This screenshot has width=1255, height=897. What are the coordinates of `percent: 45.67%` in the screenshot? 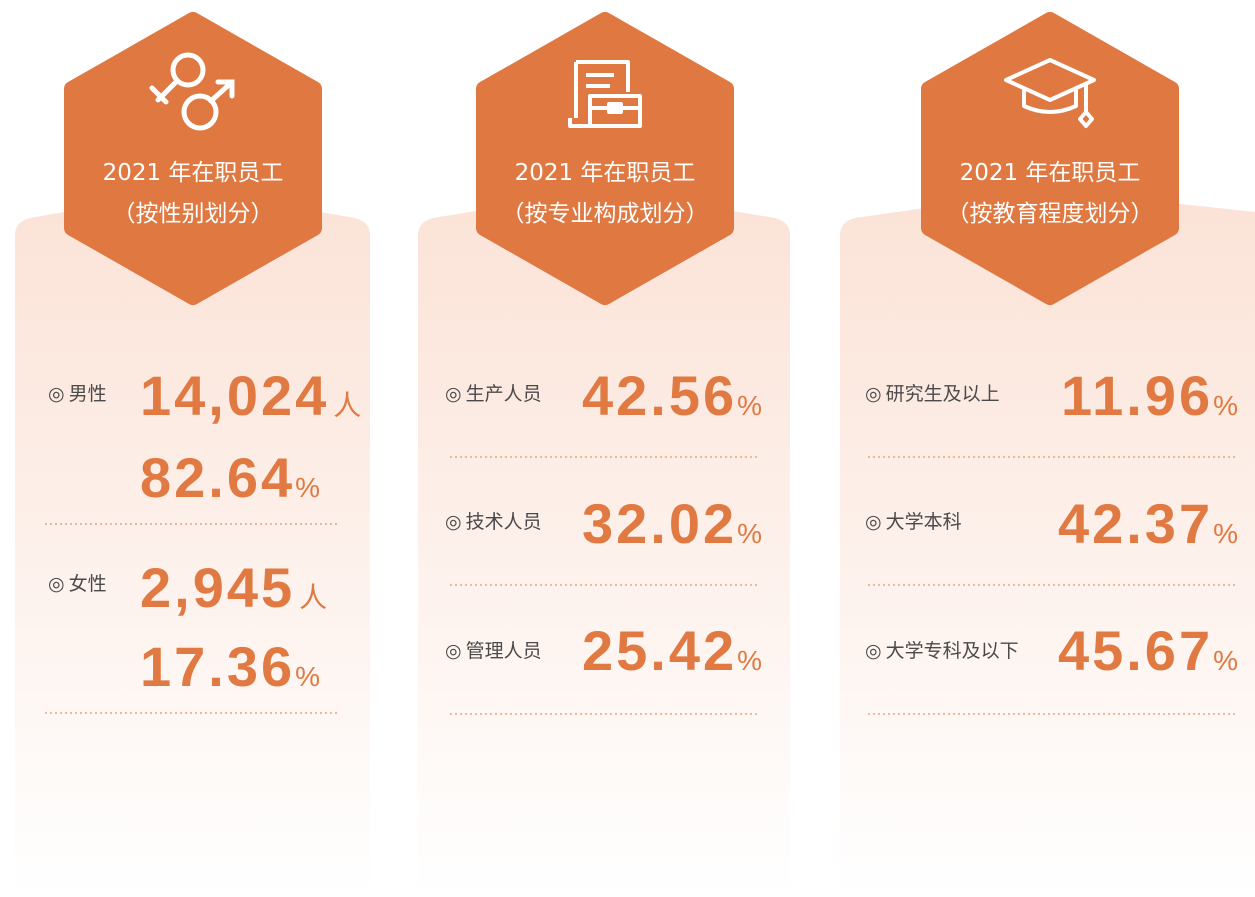 It's located at (1148, 650).